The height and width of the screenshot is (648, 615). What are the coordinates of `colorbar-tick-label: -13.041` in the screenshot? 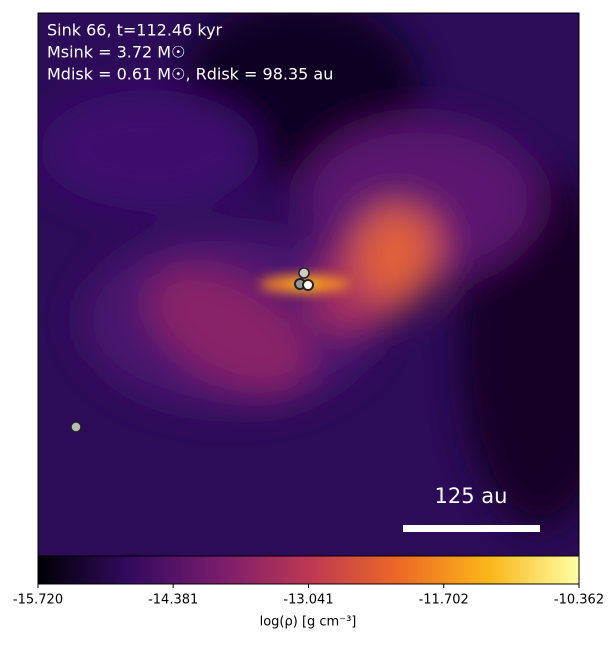 It's located at (308, 600).